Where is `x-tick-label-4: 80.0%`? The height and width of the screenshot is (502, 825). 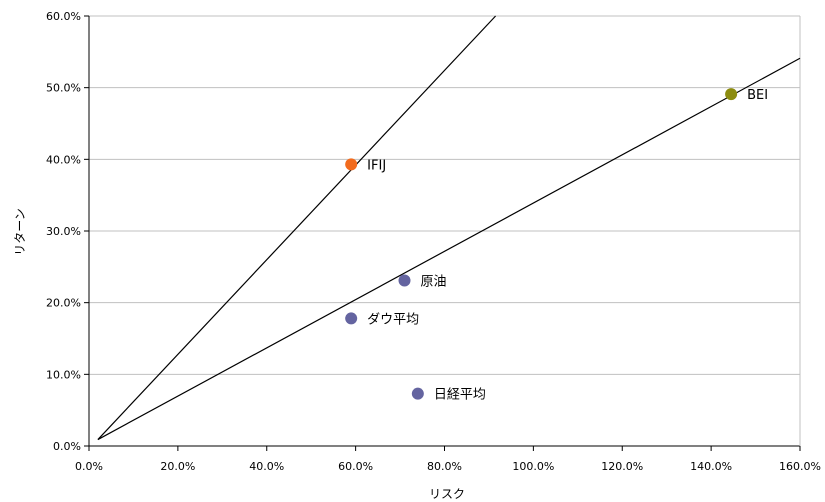 x-tick-label-4: 80.0% is located at coordinates (444, 466).